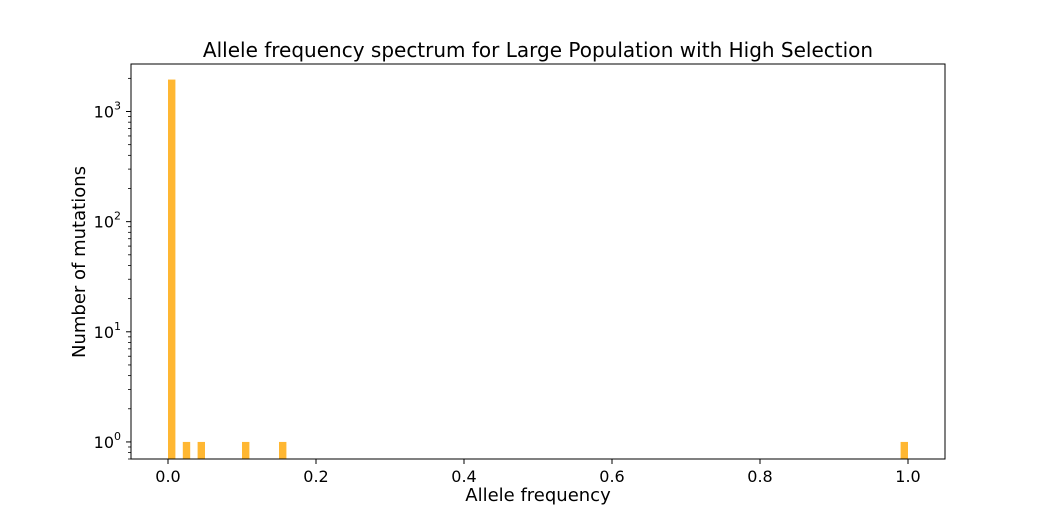 The image size is (1050, 525). What do you see at coordinates (463, 476) in the screenshot?
I see `x-tick-label-2: 0.4` at bounding box center [463, 476].